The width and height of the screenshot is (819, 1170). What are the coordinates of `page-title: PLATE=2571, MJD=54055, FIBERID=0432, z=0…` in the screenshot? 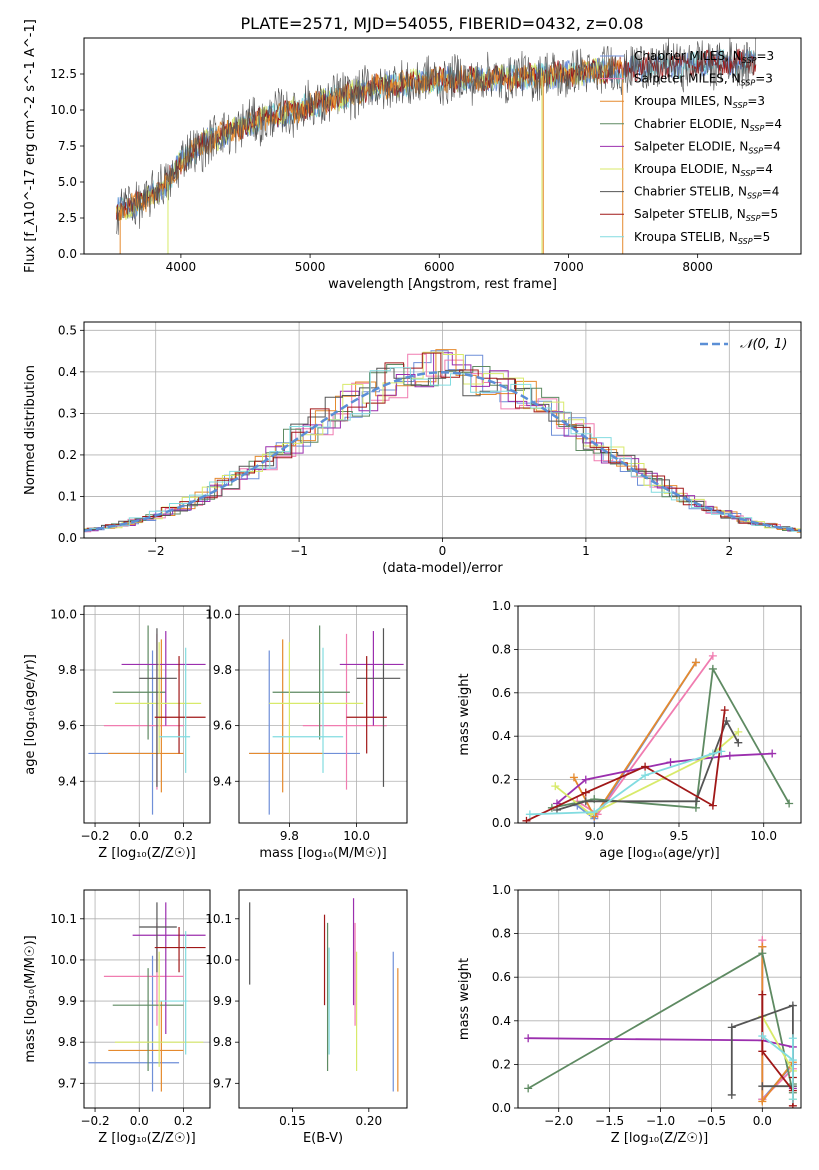 It's located at (441, 23).